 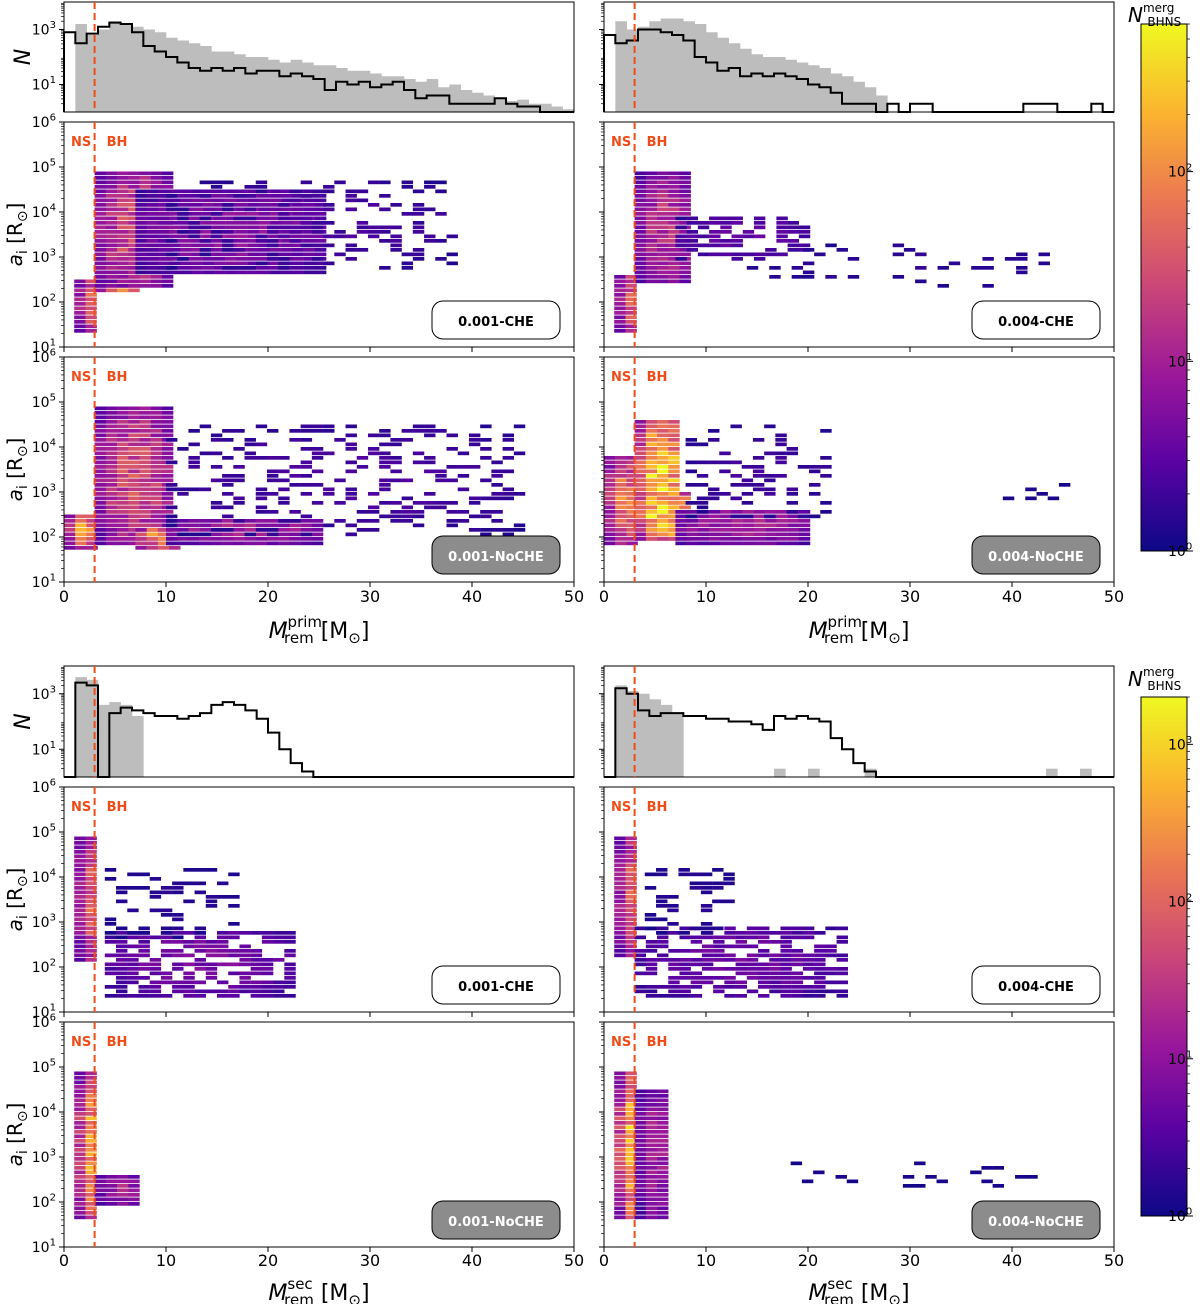 I want to click on histogram-panel, so click(x=317, y=57).